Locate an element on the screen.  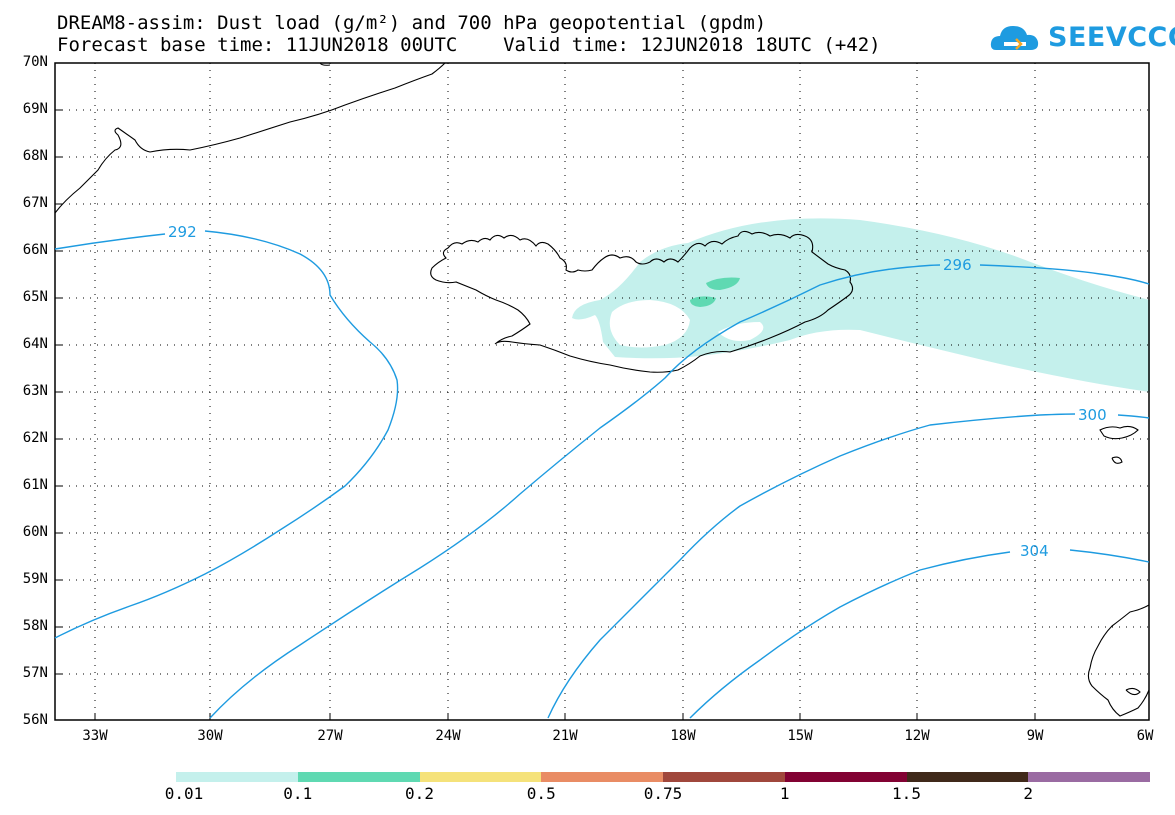
lon-label: 9W is located at coordinates (1035, 736).